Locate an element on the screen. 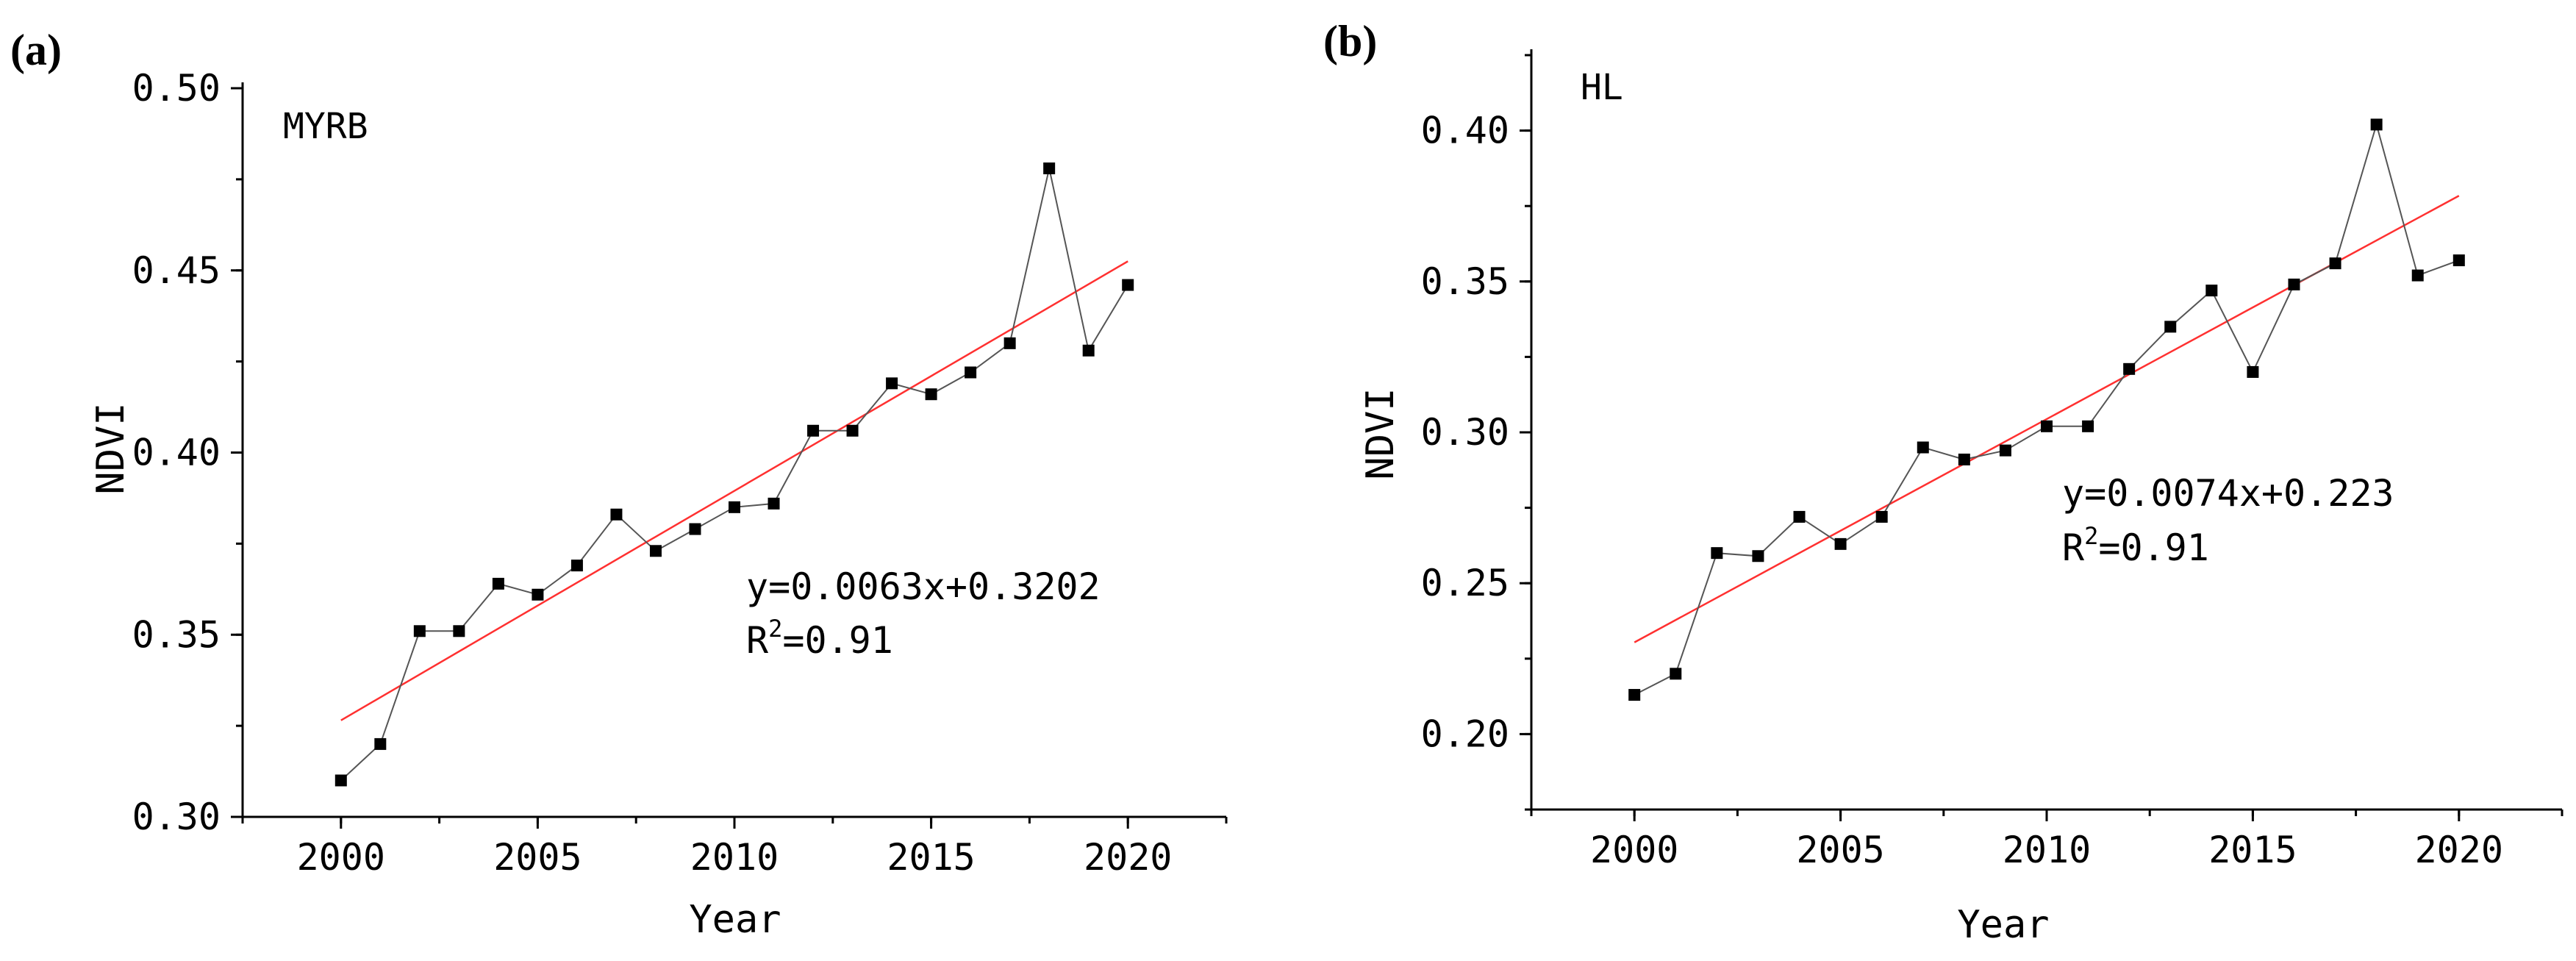  y-tick-label: 0.20 is located at coordinates (1465, 733).